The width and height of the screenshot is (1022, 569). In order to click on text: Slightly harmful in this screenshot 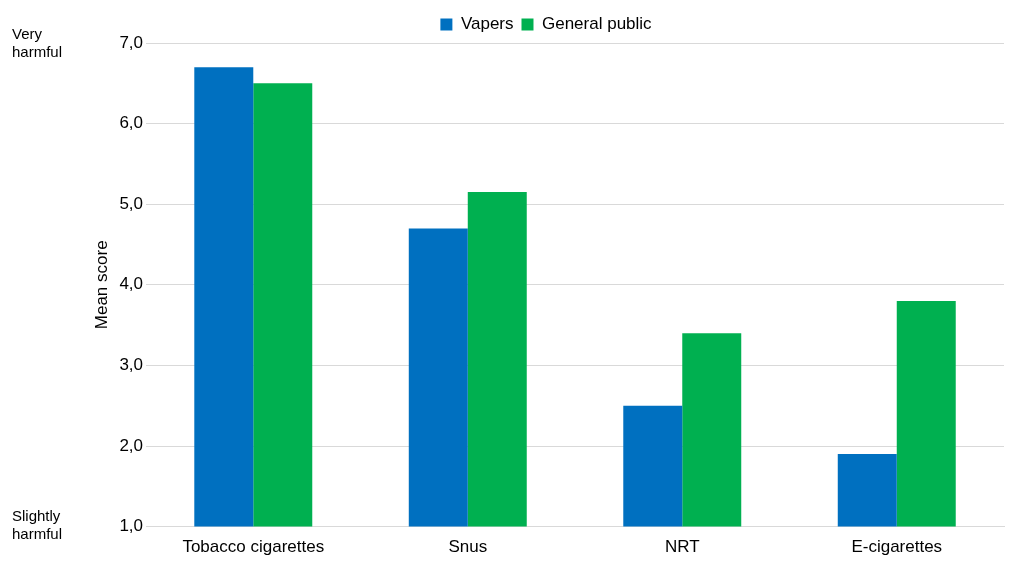, I will do `click(37, 524)`.